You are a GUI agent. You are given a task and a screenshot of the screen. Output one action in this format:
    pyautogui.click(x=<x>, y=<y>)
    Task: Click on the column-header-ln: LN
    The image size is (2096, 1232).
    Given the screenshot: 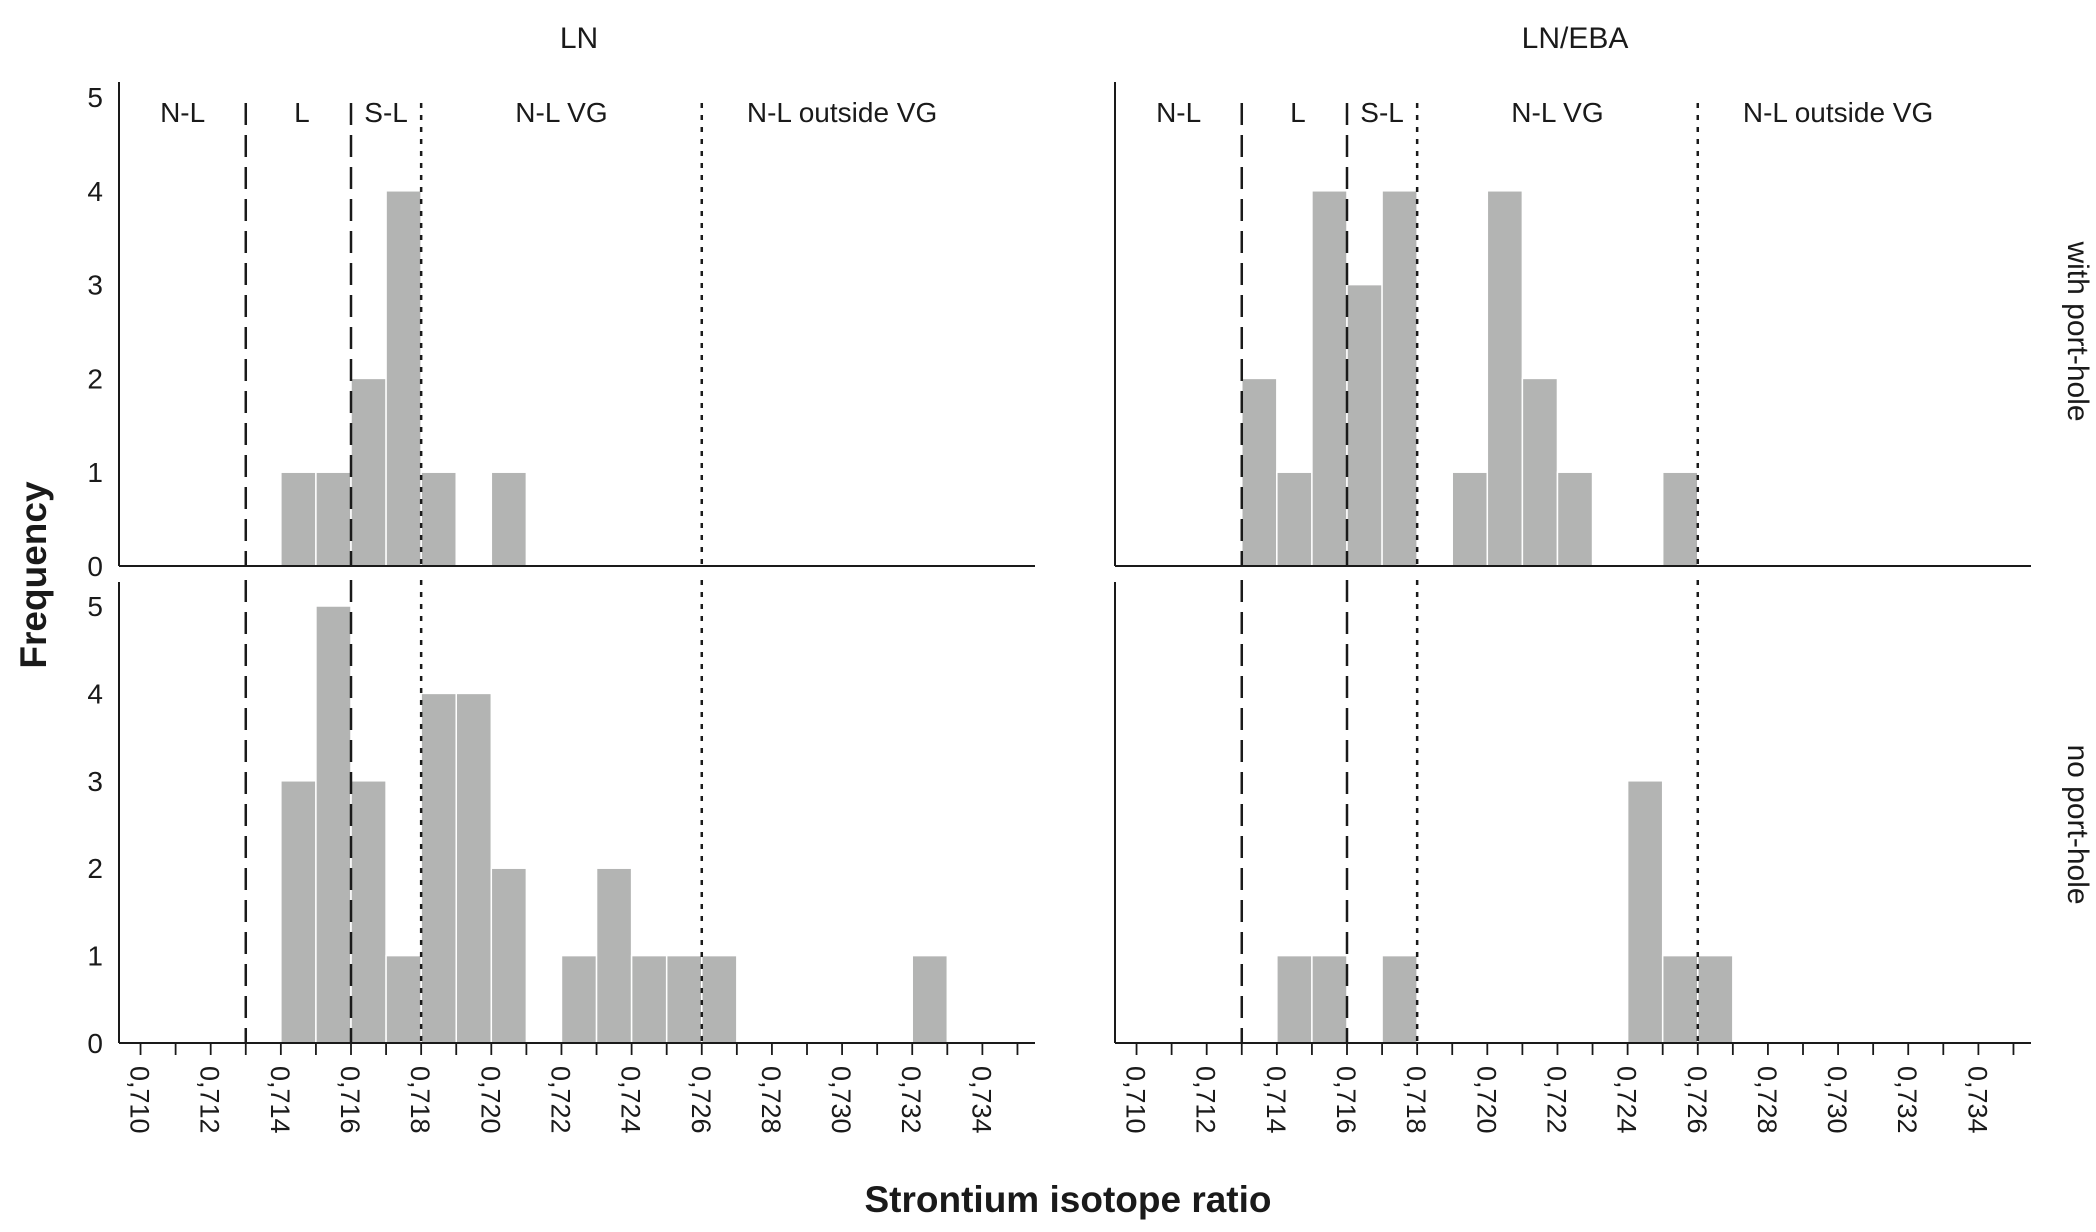 What is the action you would take?
    pyautogui.click(x=579, y=38)
    